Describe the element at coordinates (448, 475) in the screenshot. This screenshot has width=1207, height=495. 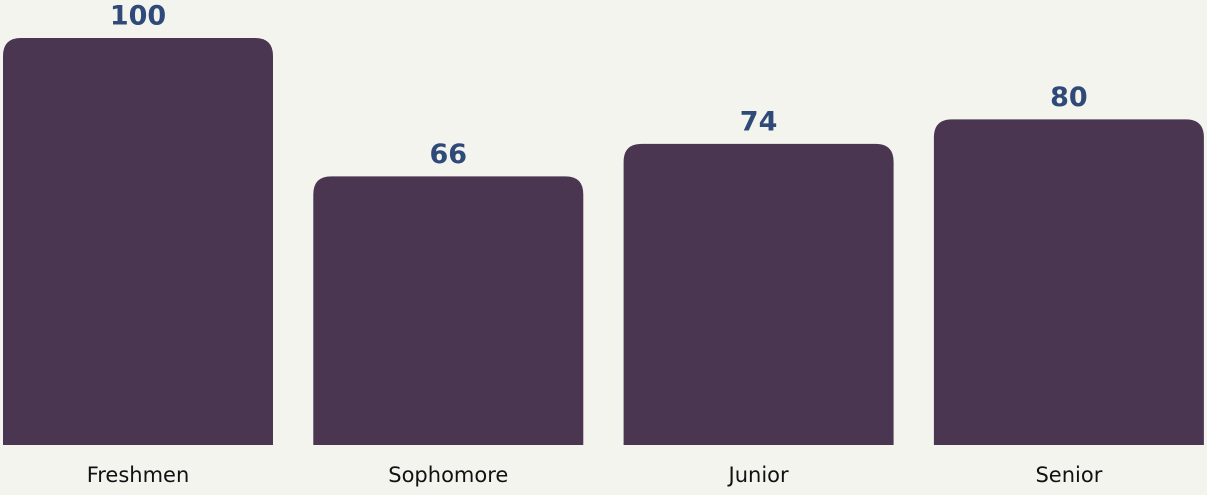
I see `x-tick-label: Sophomore` at that location.